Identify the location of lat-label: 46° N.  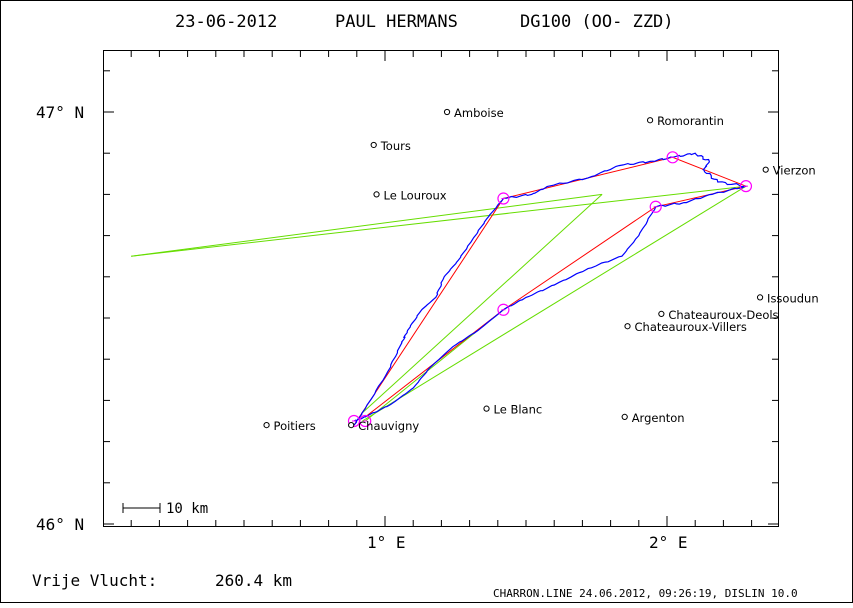
(60, 524).